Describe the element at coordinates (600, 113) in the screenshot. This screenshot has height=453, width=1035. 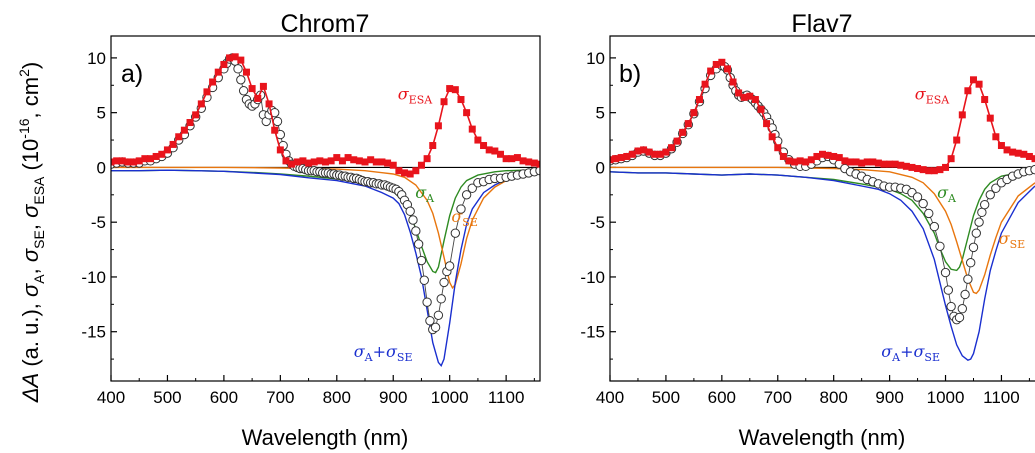
I see `y-tick-label: 5` at that location.